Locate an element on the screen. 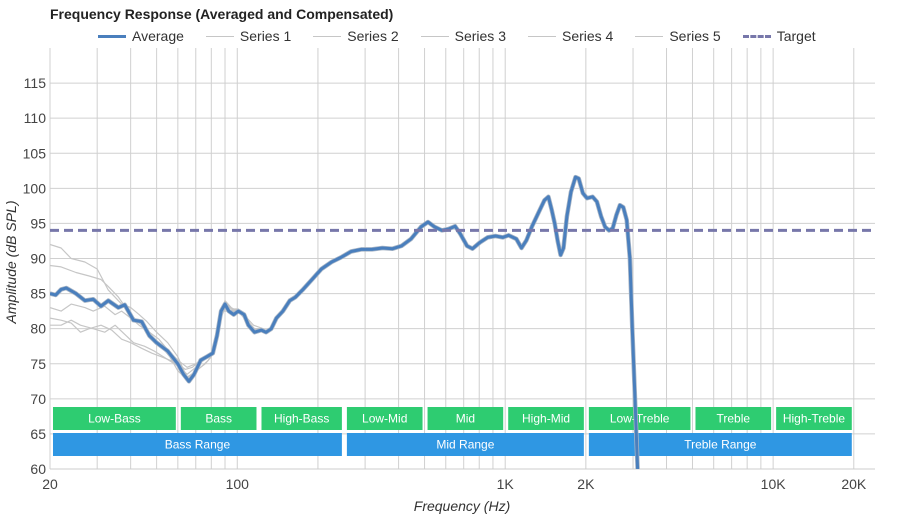  y-tick-label: 65 is located at coordinates (38, 434).